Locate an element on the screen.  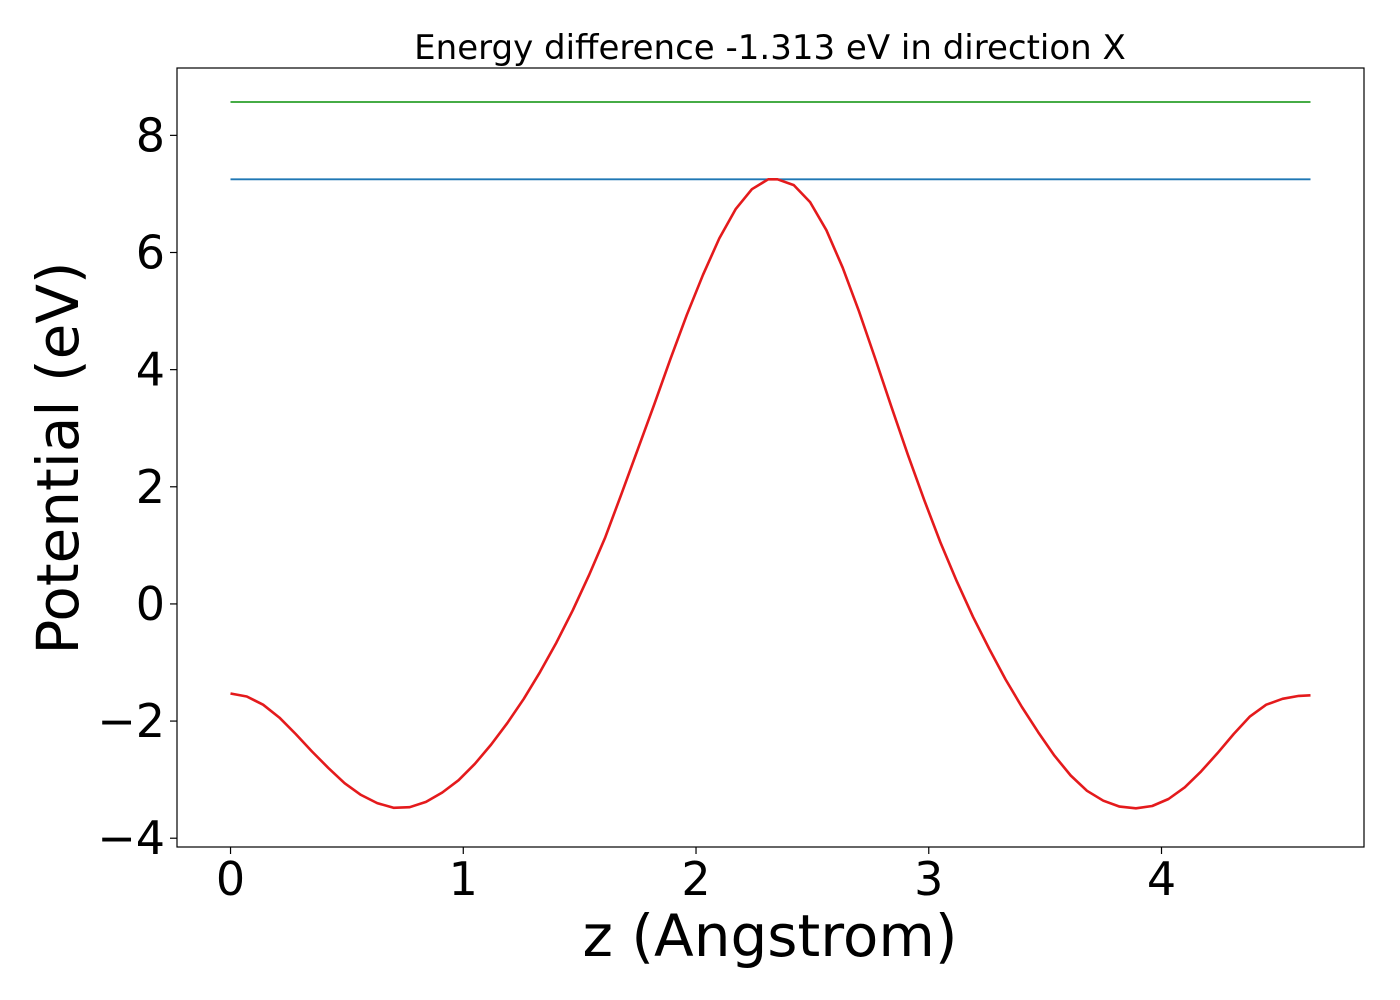
y-tick-label: 4 is located at coordinates (150, 370).